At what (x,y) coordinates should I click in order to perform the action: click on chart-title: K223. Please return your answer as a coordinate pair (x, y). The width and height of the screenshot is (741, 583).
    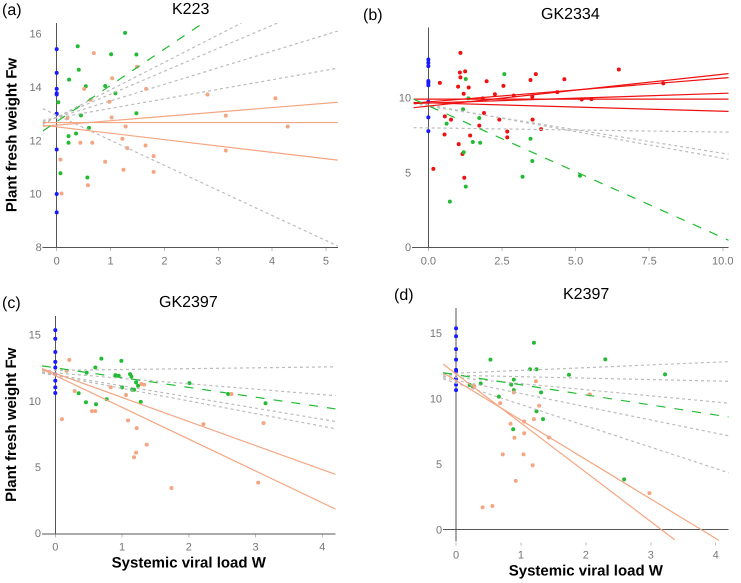
    Looking at the image, I should click on (191, 9).